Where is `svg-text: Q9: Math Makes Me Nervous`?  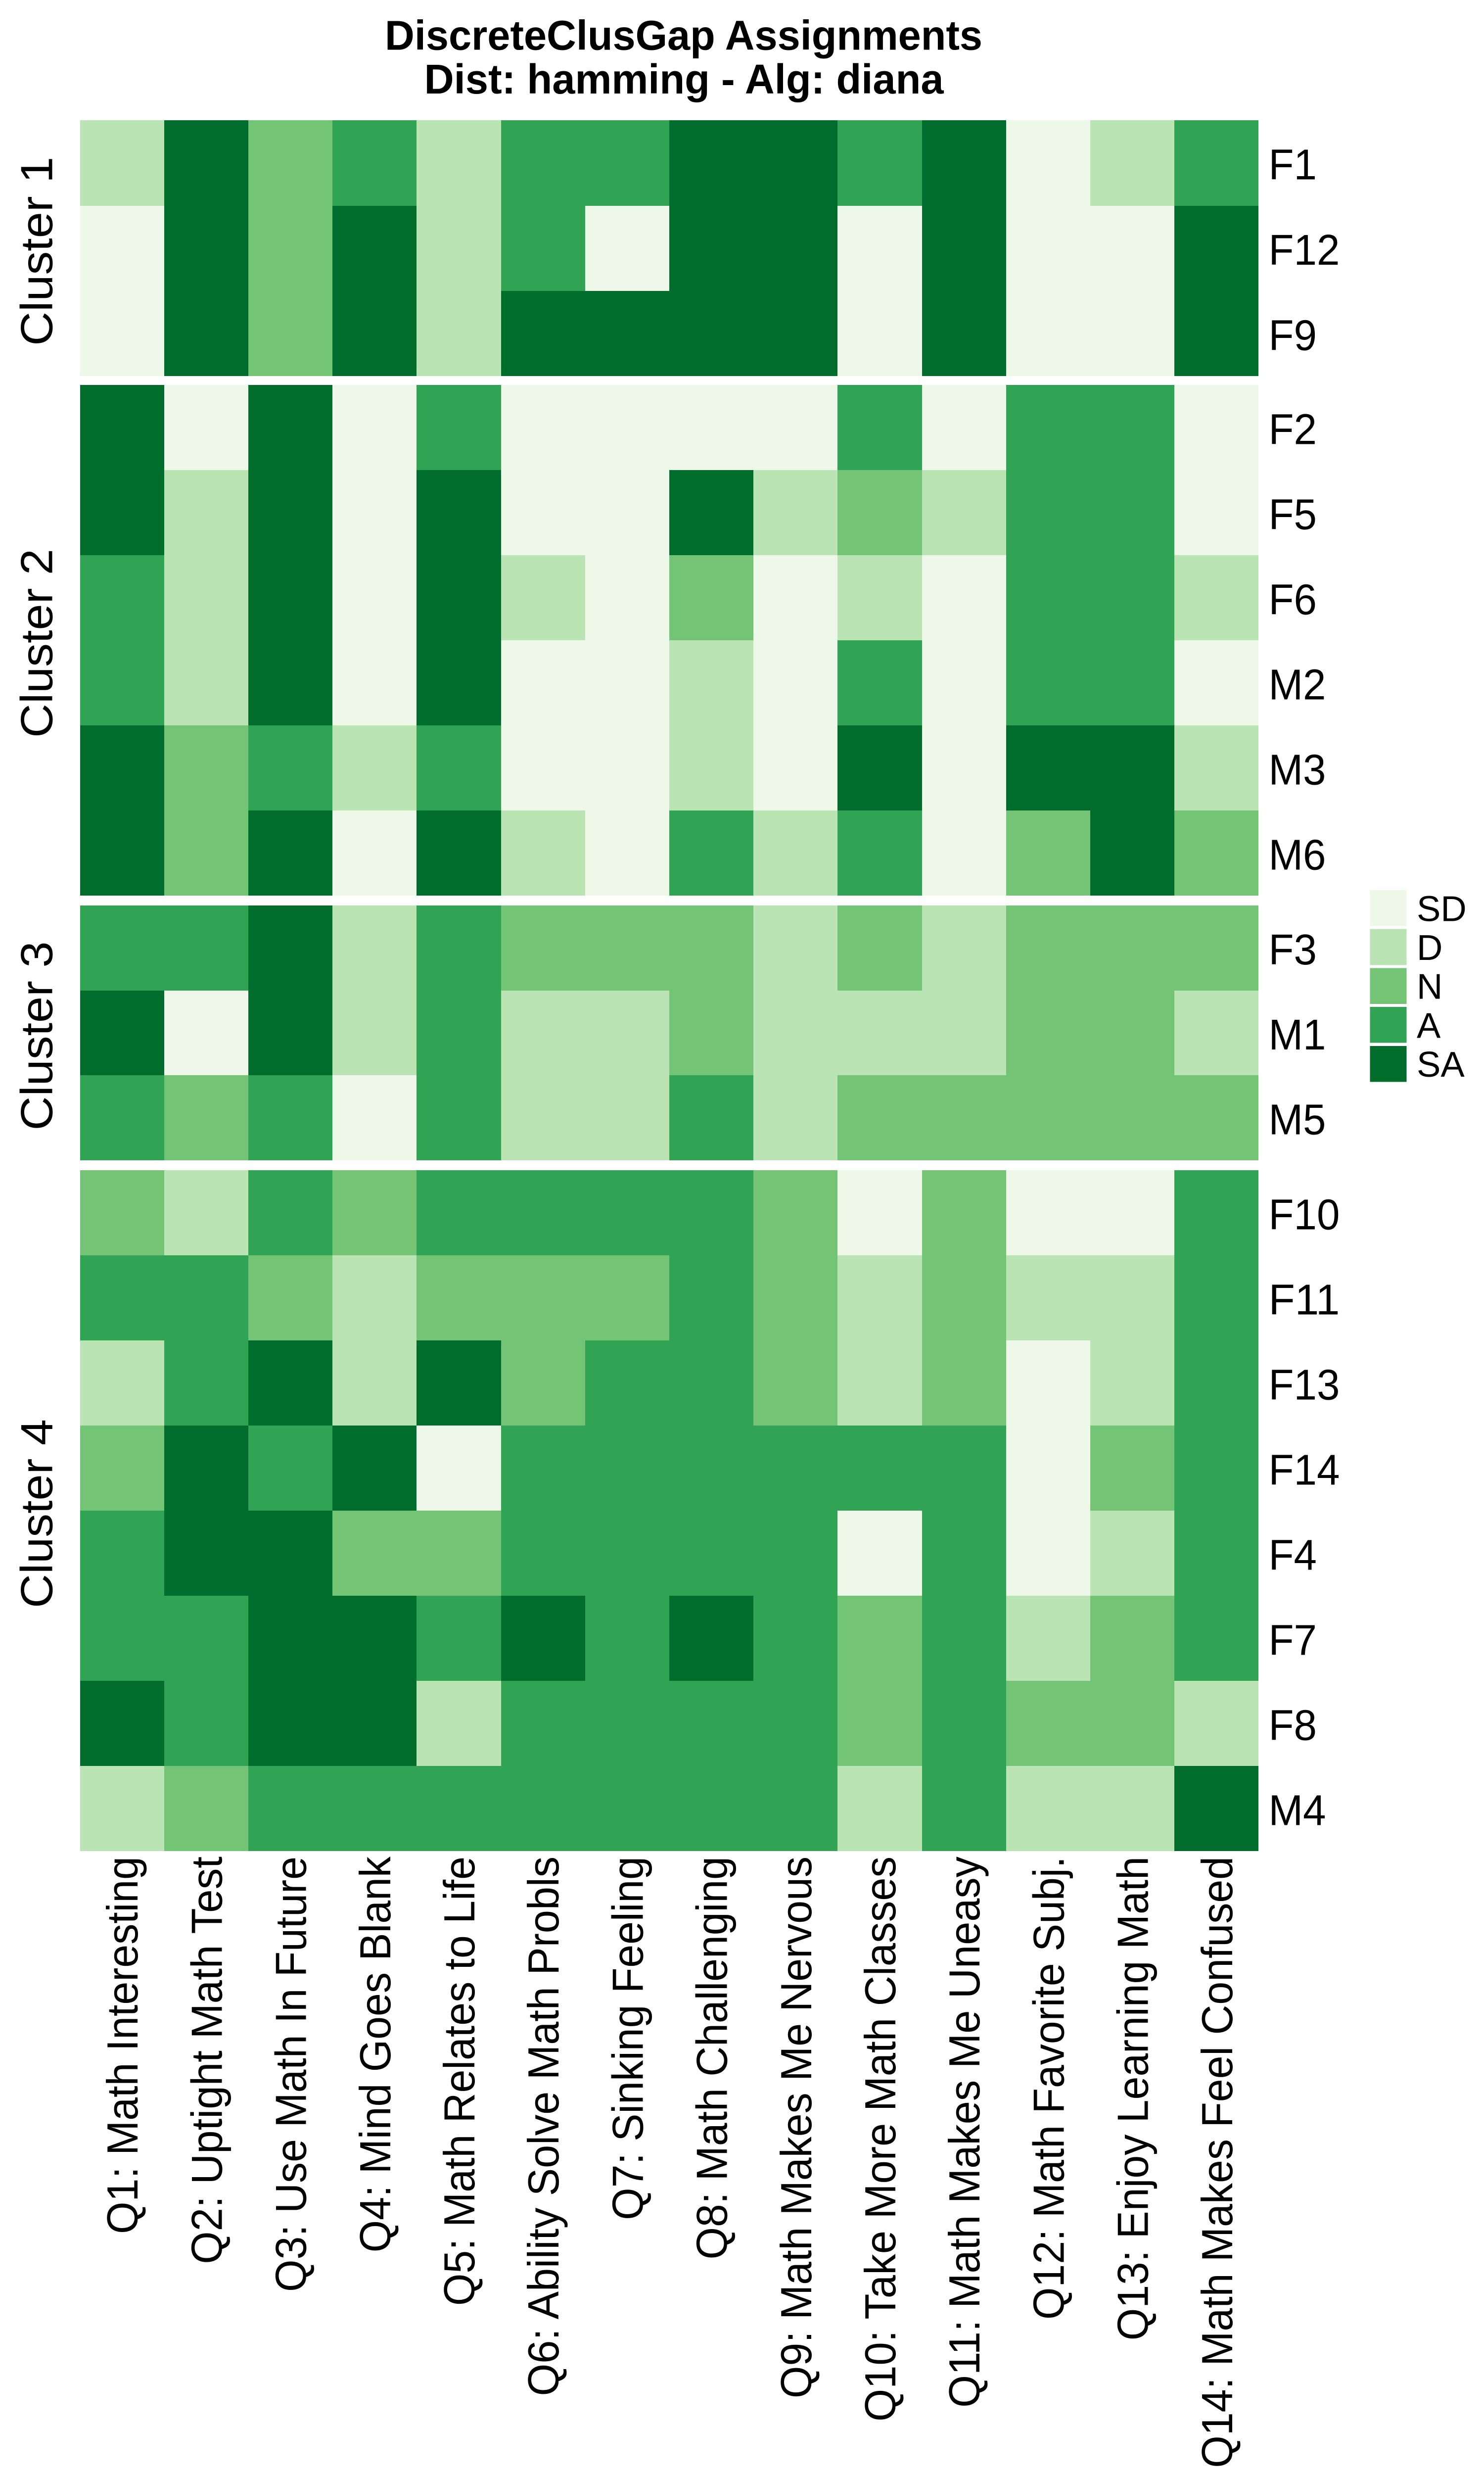 svg-text: Q9: Math Makes Me Nervous is located at coordinates (796, 2127).